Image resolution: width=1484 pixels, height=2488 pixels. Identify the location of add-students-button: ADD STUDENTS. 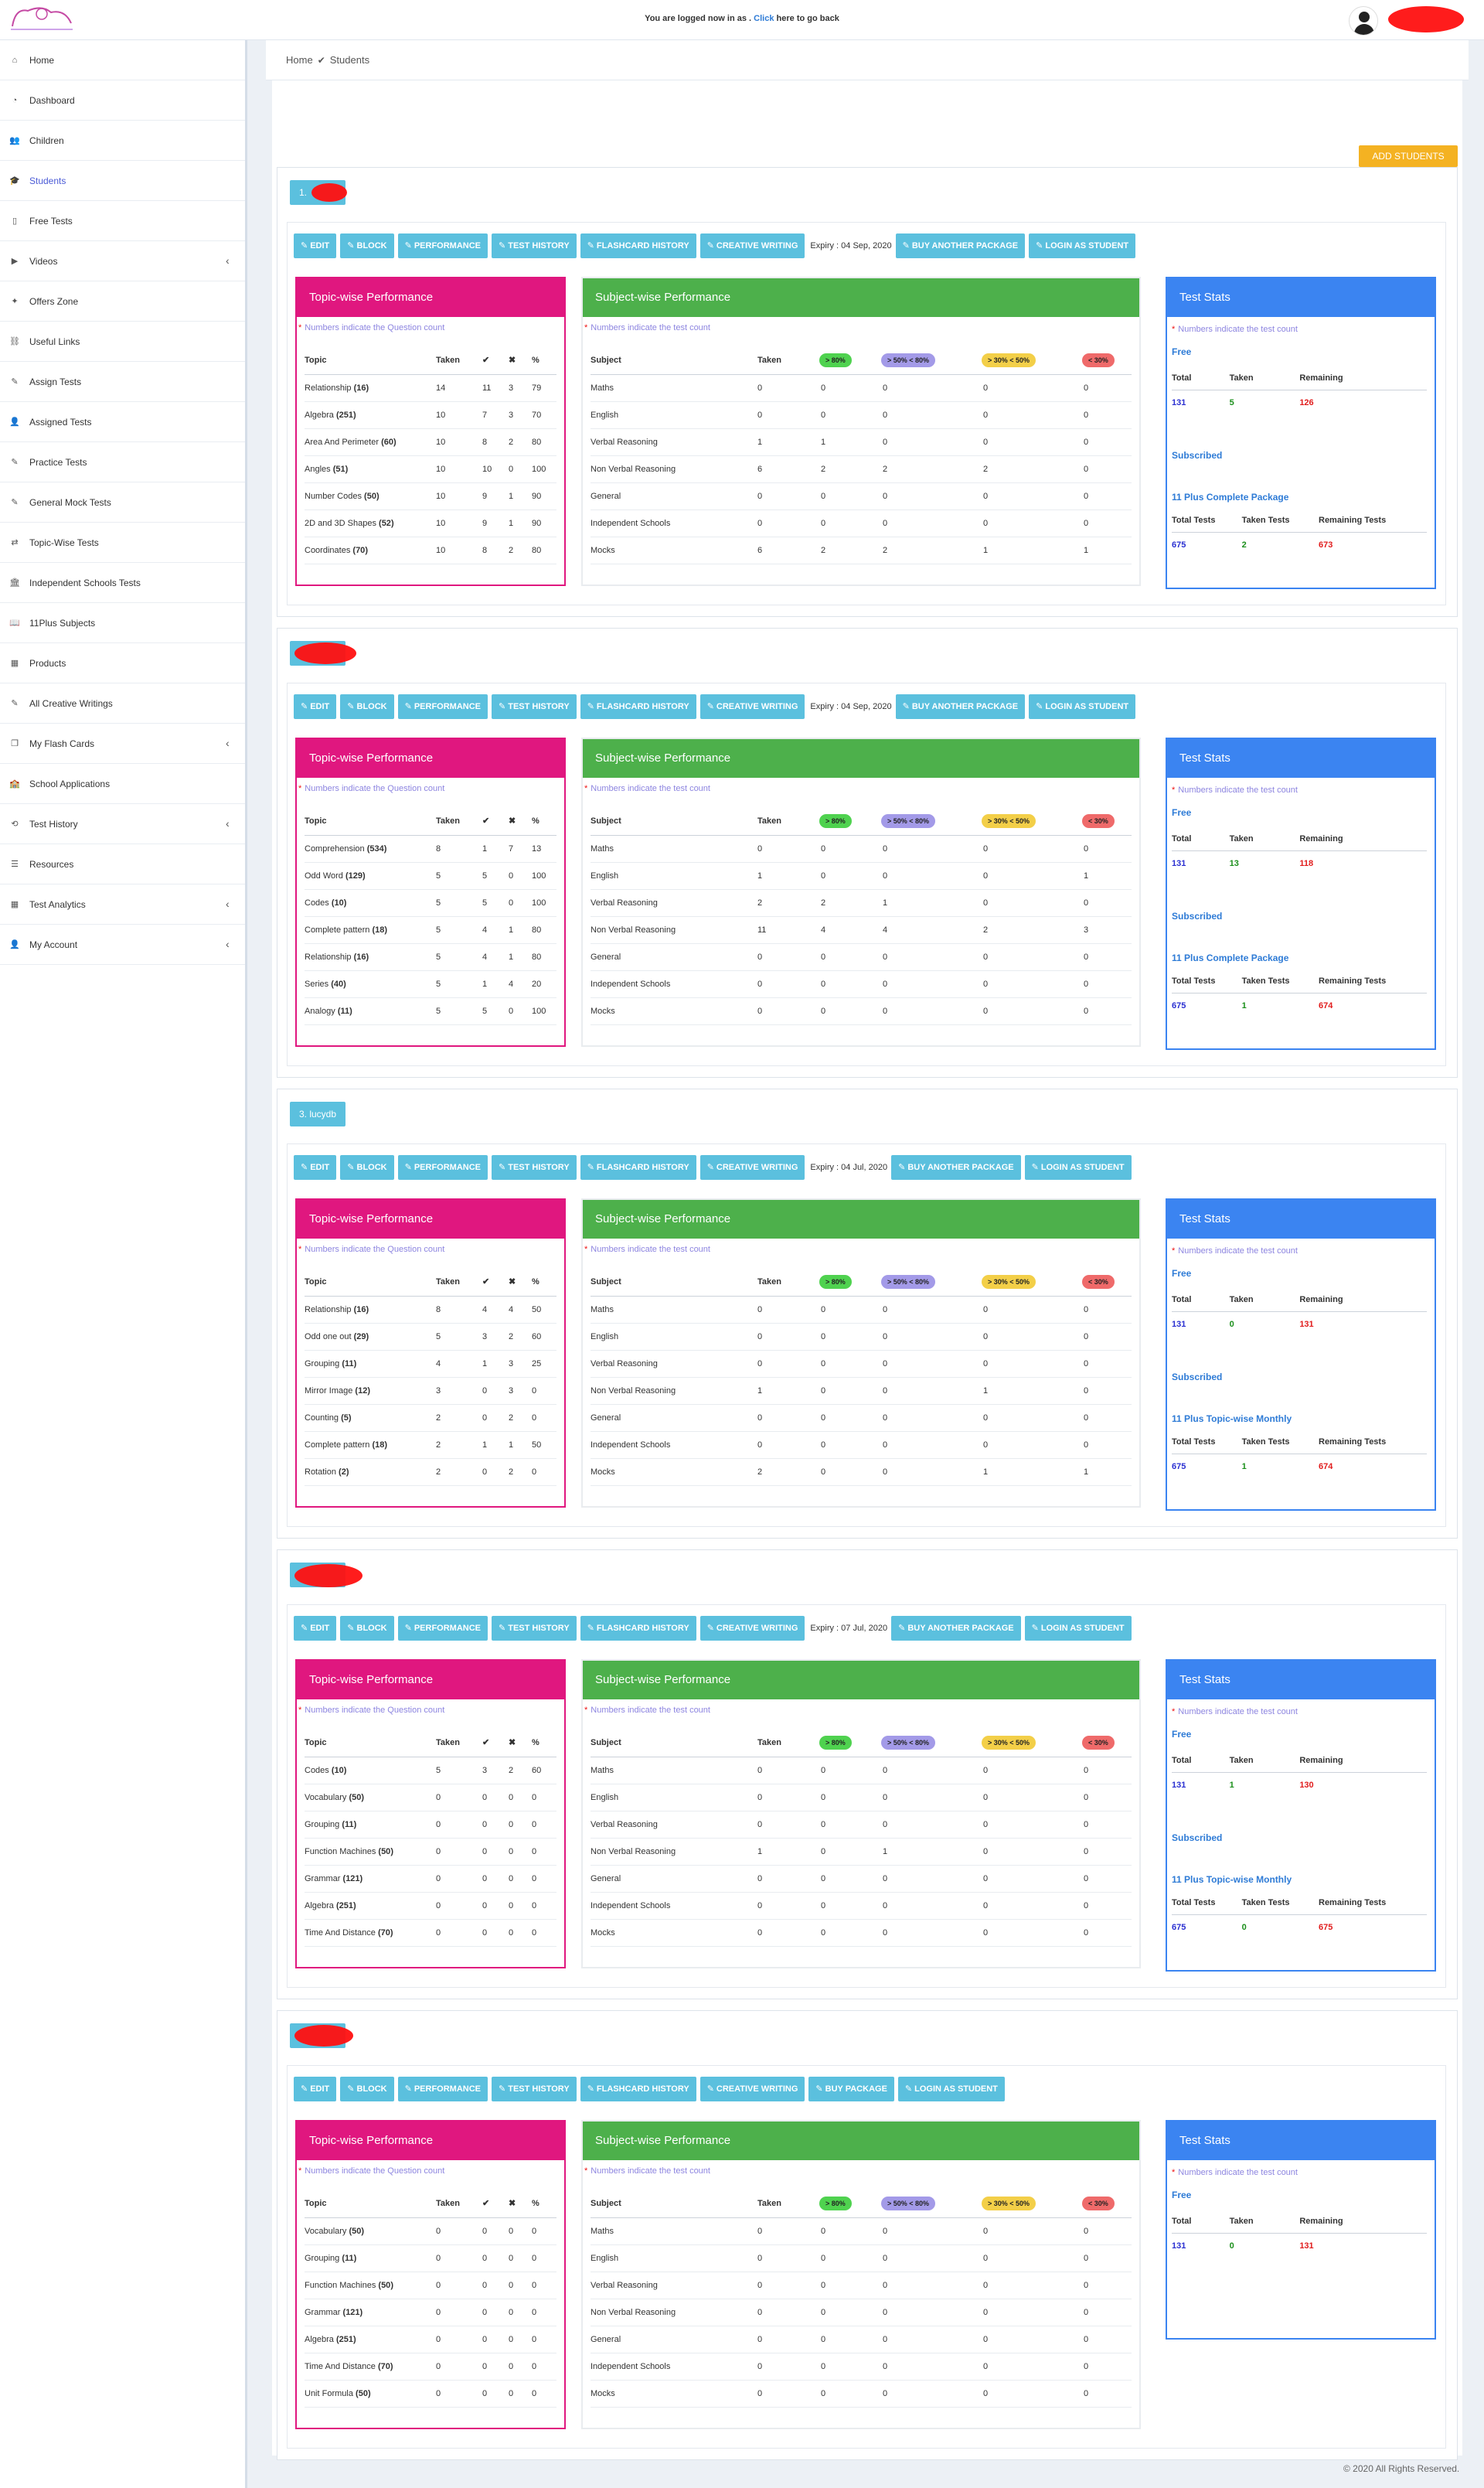
(1408, 156).